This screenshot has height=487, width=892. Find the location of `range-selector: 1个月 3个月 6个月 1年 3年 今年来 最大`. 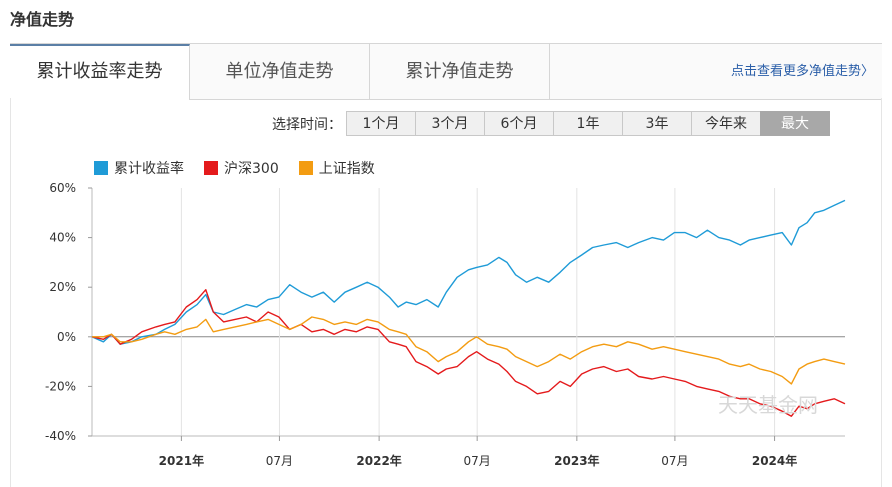

range-selector: 1个月 3个月 6个月 1年 3年 今年来 最大 is located at coordinates (588, 123).